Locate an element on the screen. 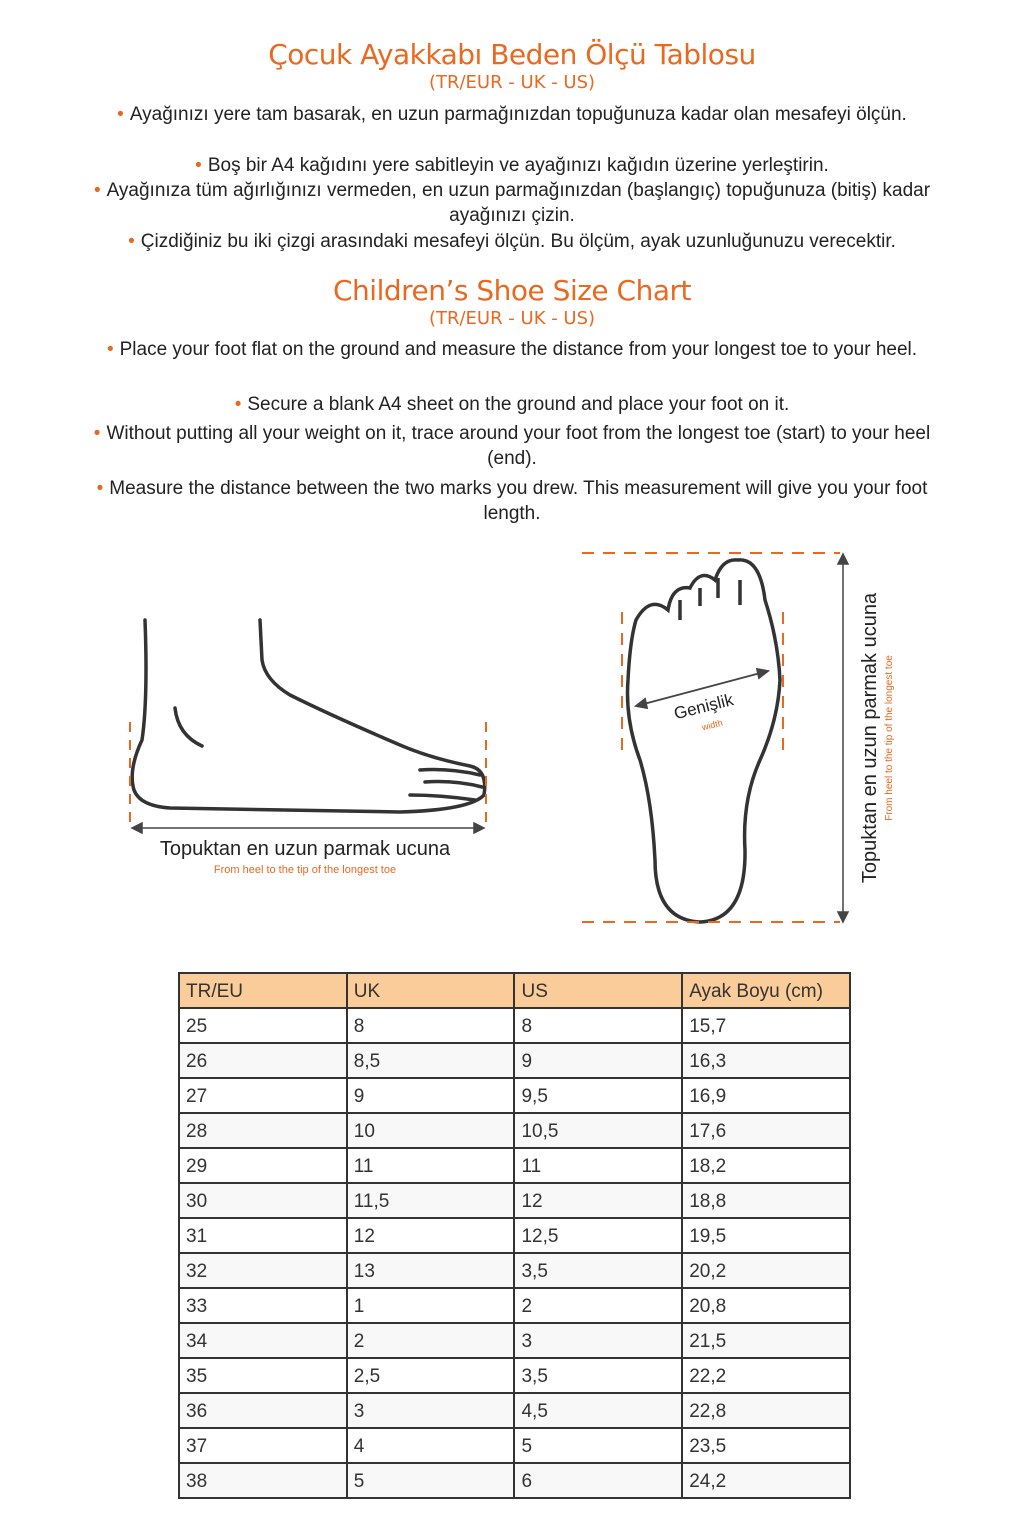  sole-dashed-guides is located at coordinates (711, 737).